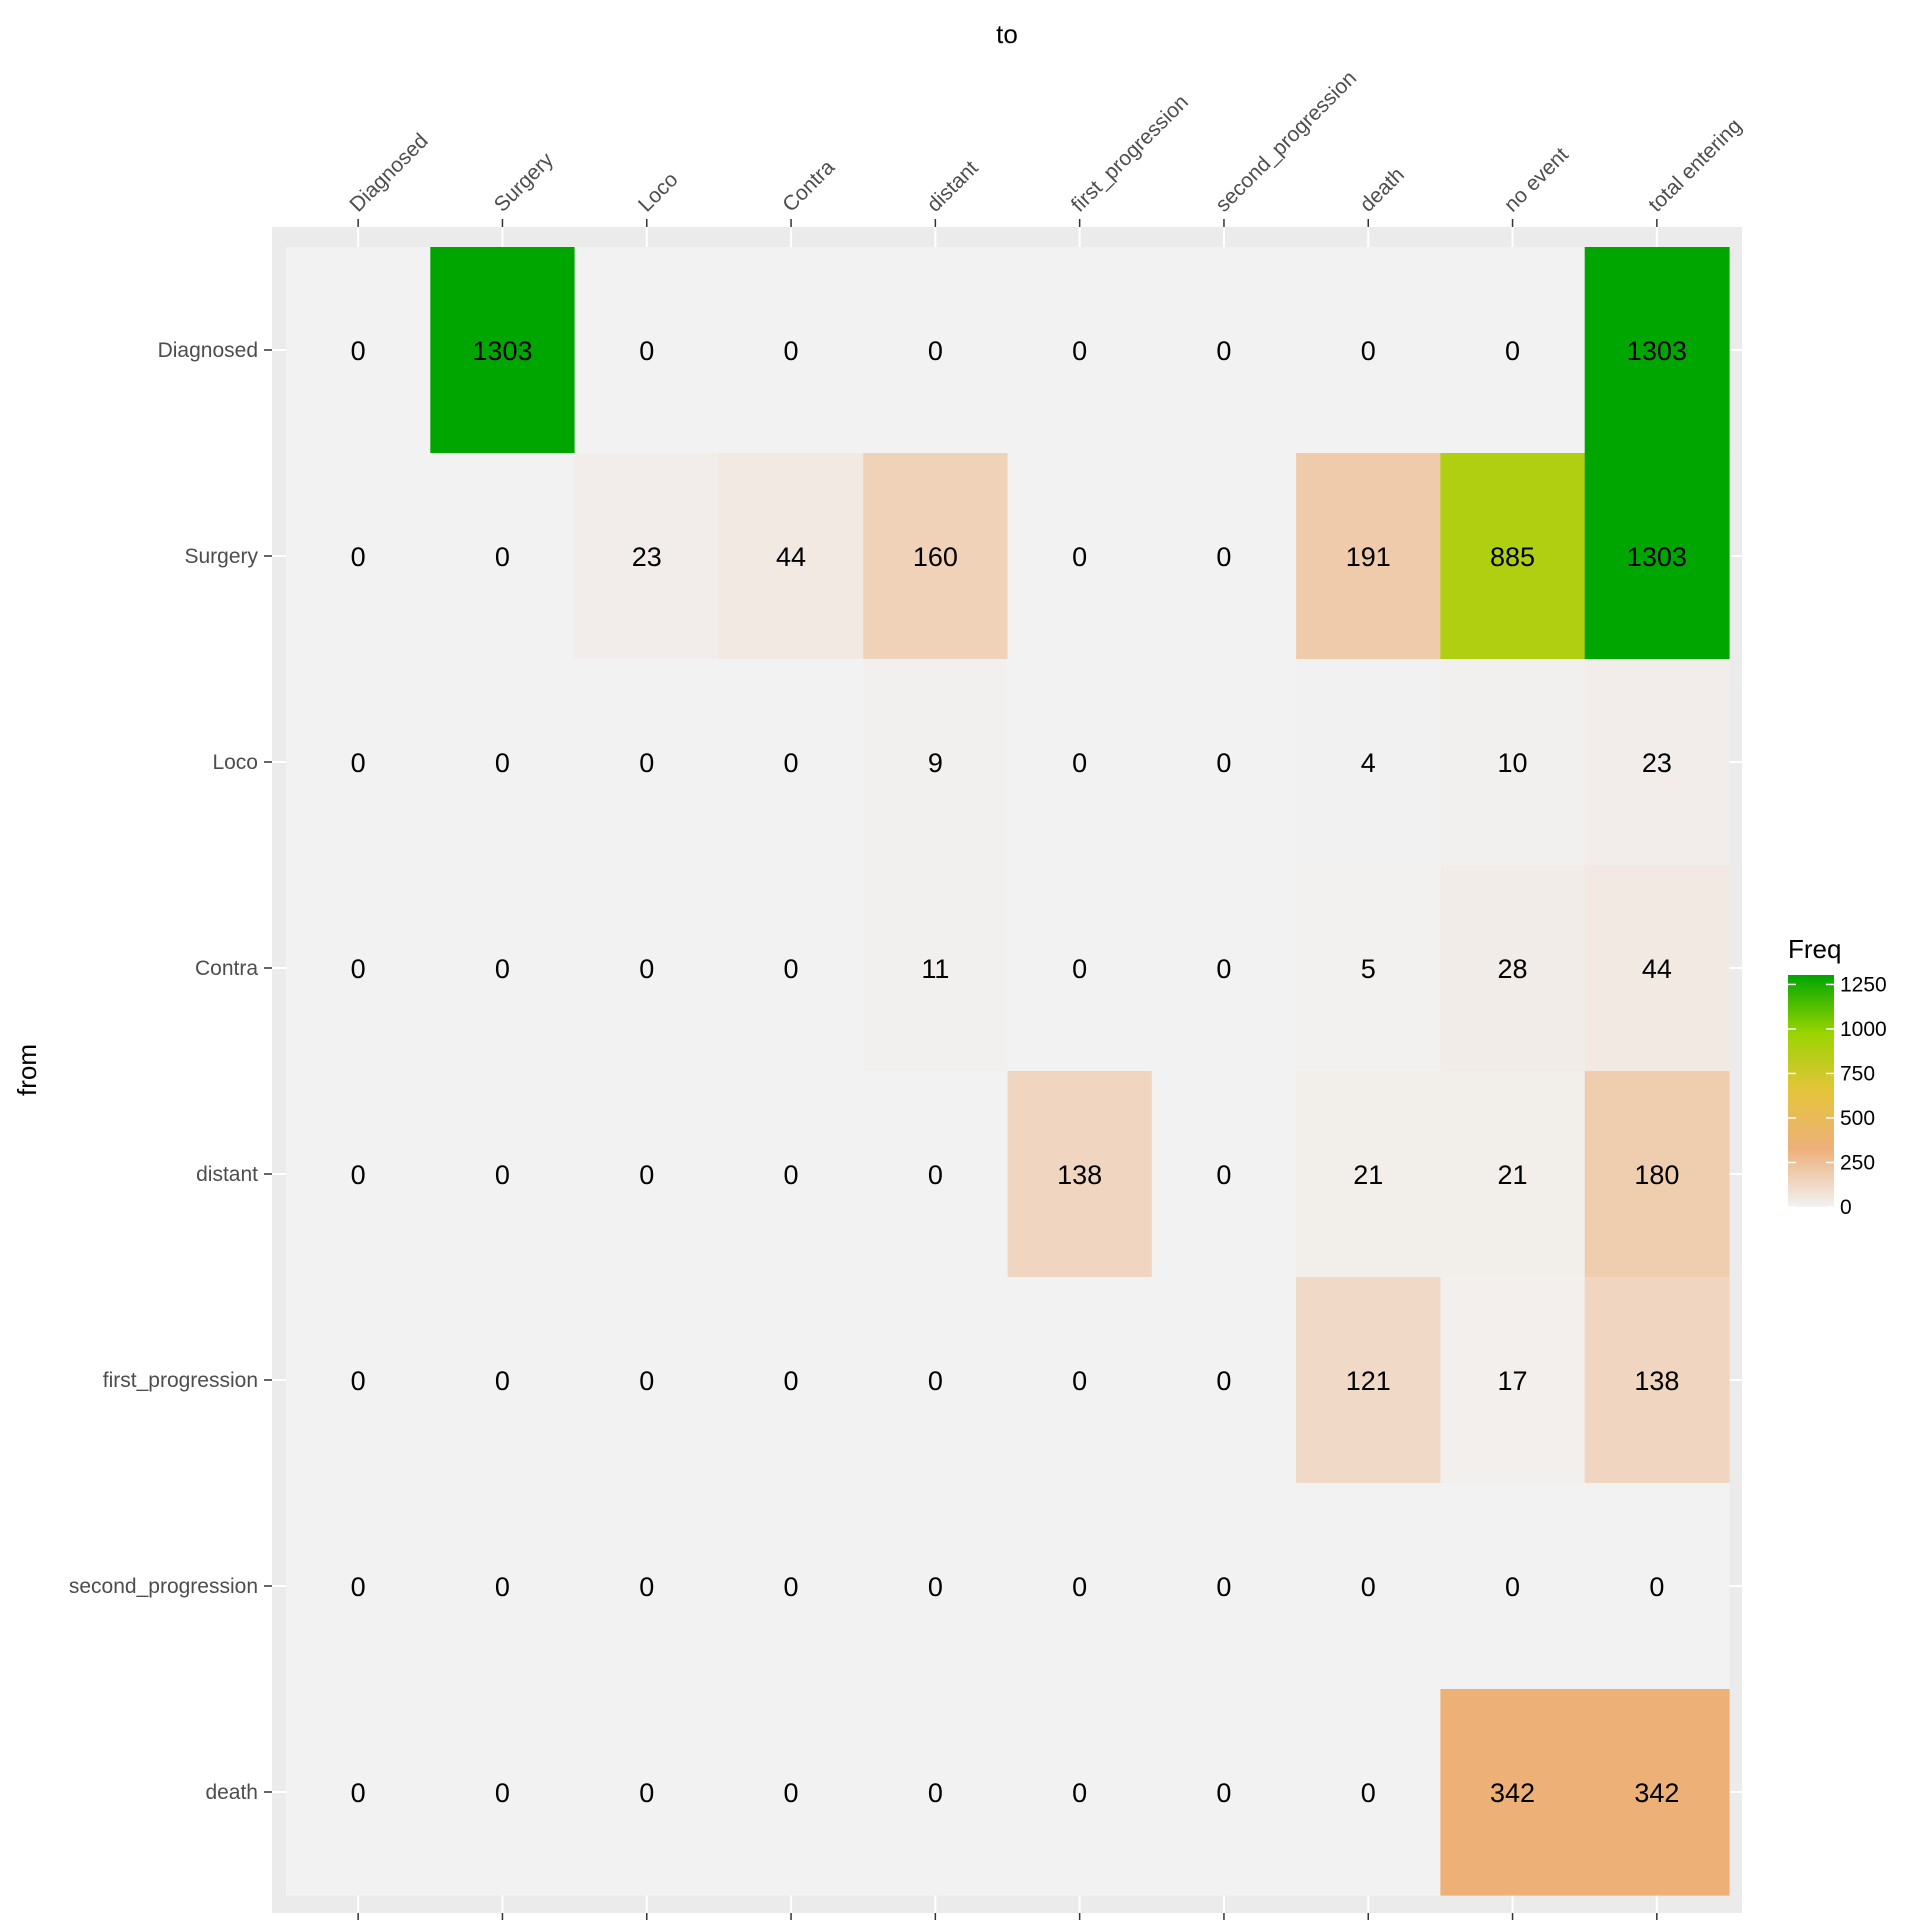 This screenshot has width=1920, height=1920. What do you see at coordinates (1080, 1380) in the screenshot?
I see `tile-first-progression-to-first-progression` at bounding box center [1080, 1380].